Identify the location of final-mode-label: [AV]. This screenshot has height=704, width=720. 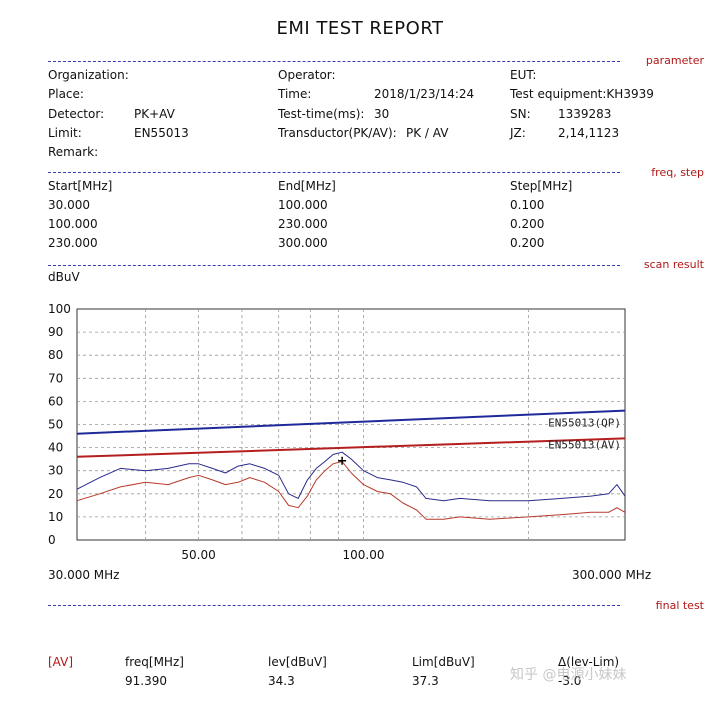
(61, 662).